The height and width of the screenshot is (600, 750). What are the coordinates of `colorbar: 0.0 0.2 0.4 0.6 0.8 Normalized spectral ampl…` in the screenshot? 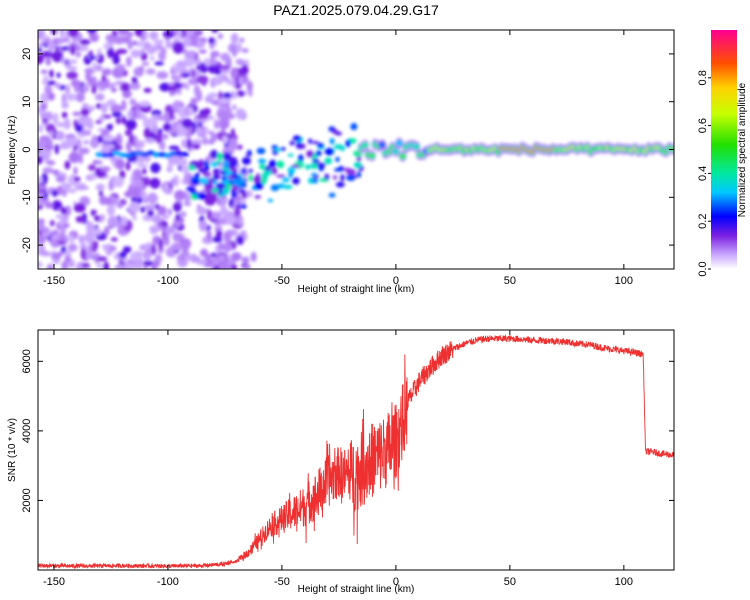 It's located at (722, 153).